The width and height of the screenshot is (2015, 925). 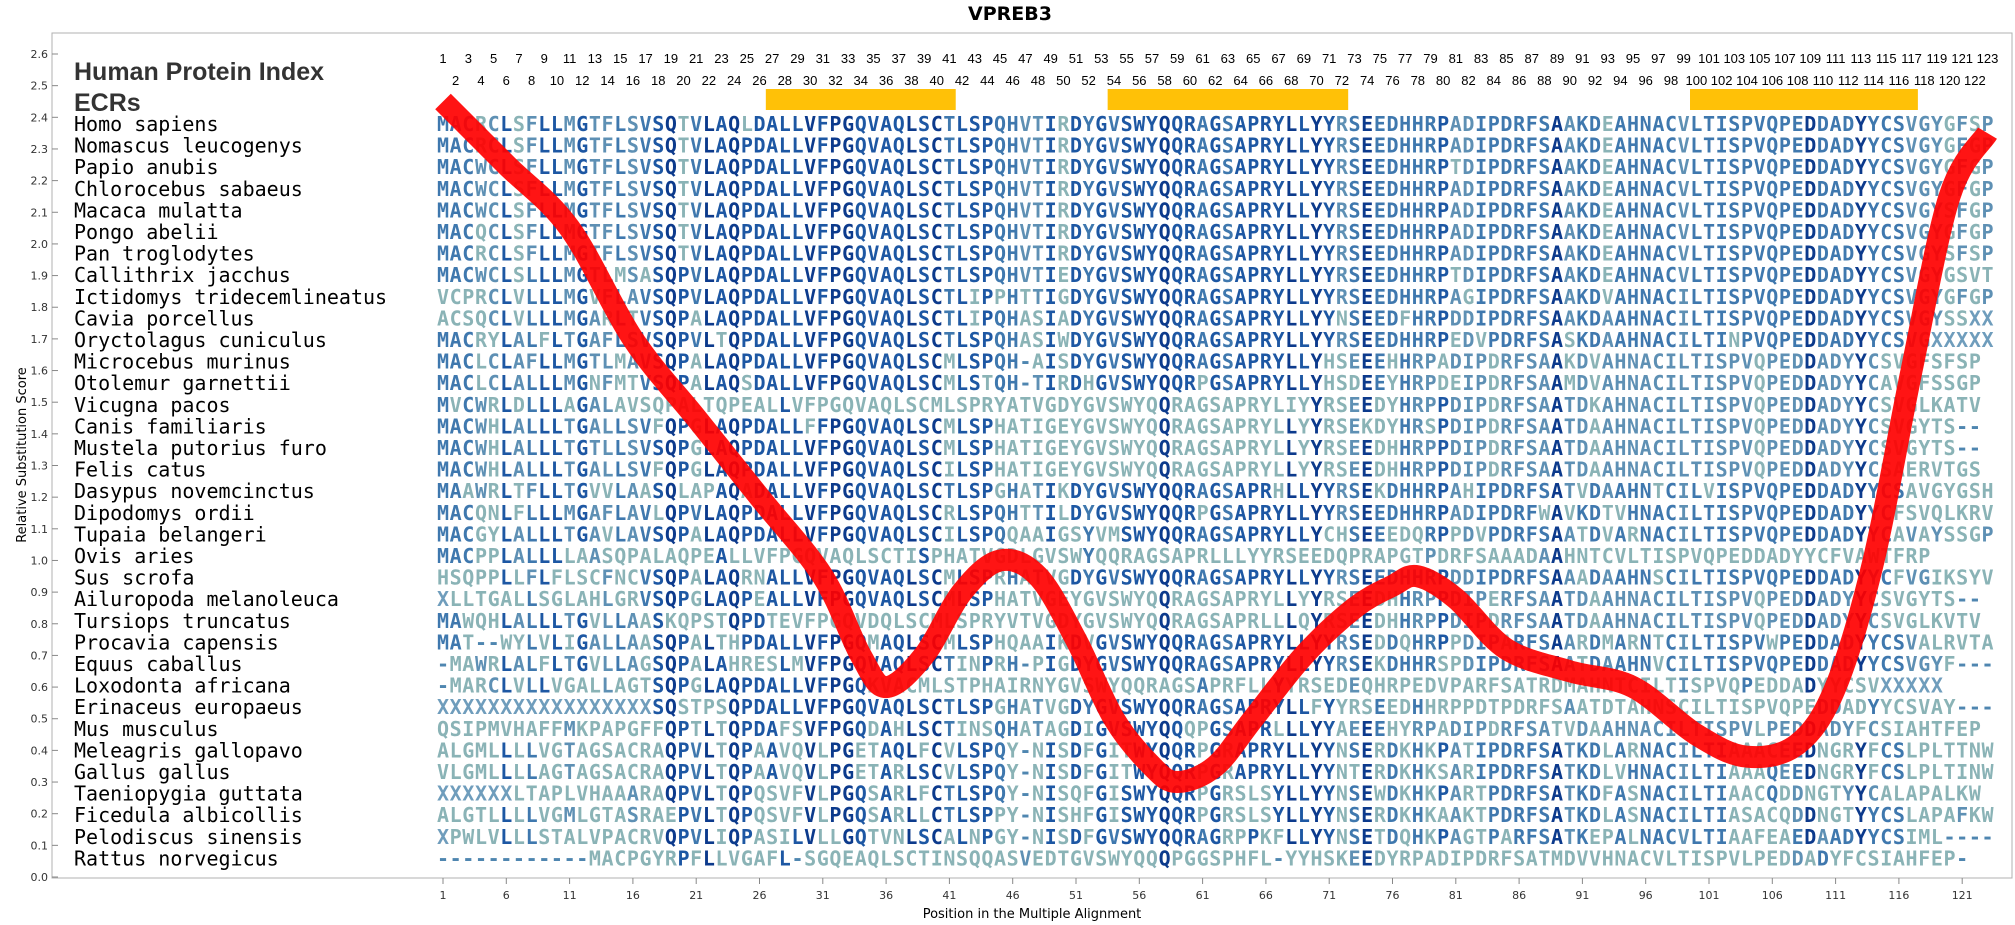 What do you see at coordinates (206, 599) in the screenshot?
I see `species-label: Ailuropoda melanoleuca` at bounding box center [206, 599].